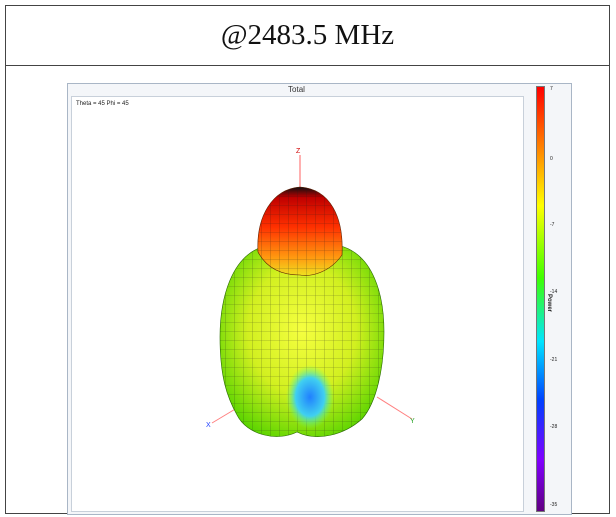  I want to click on window-title: Total, so click(296, 89).